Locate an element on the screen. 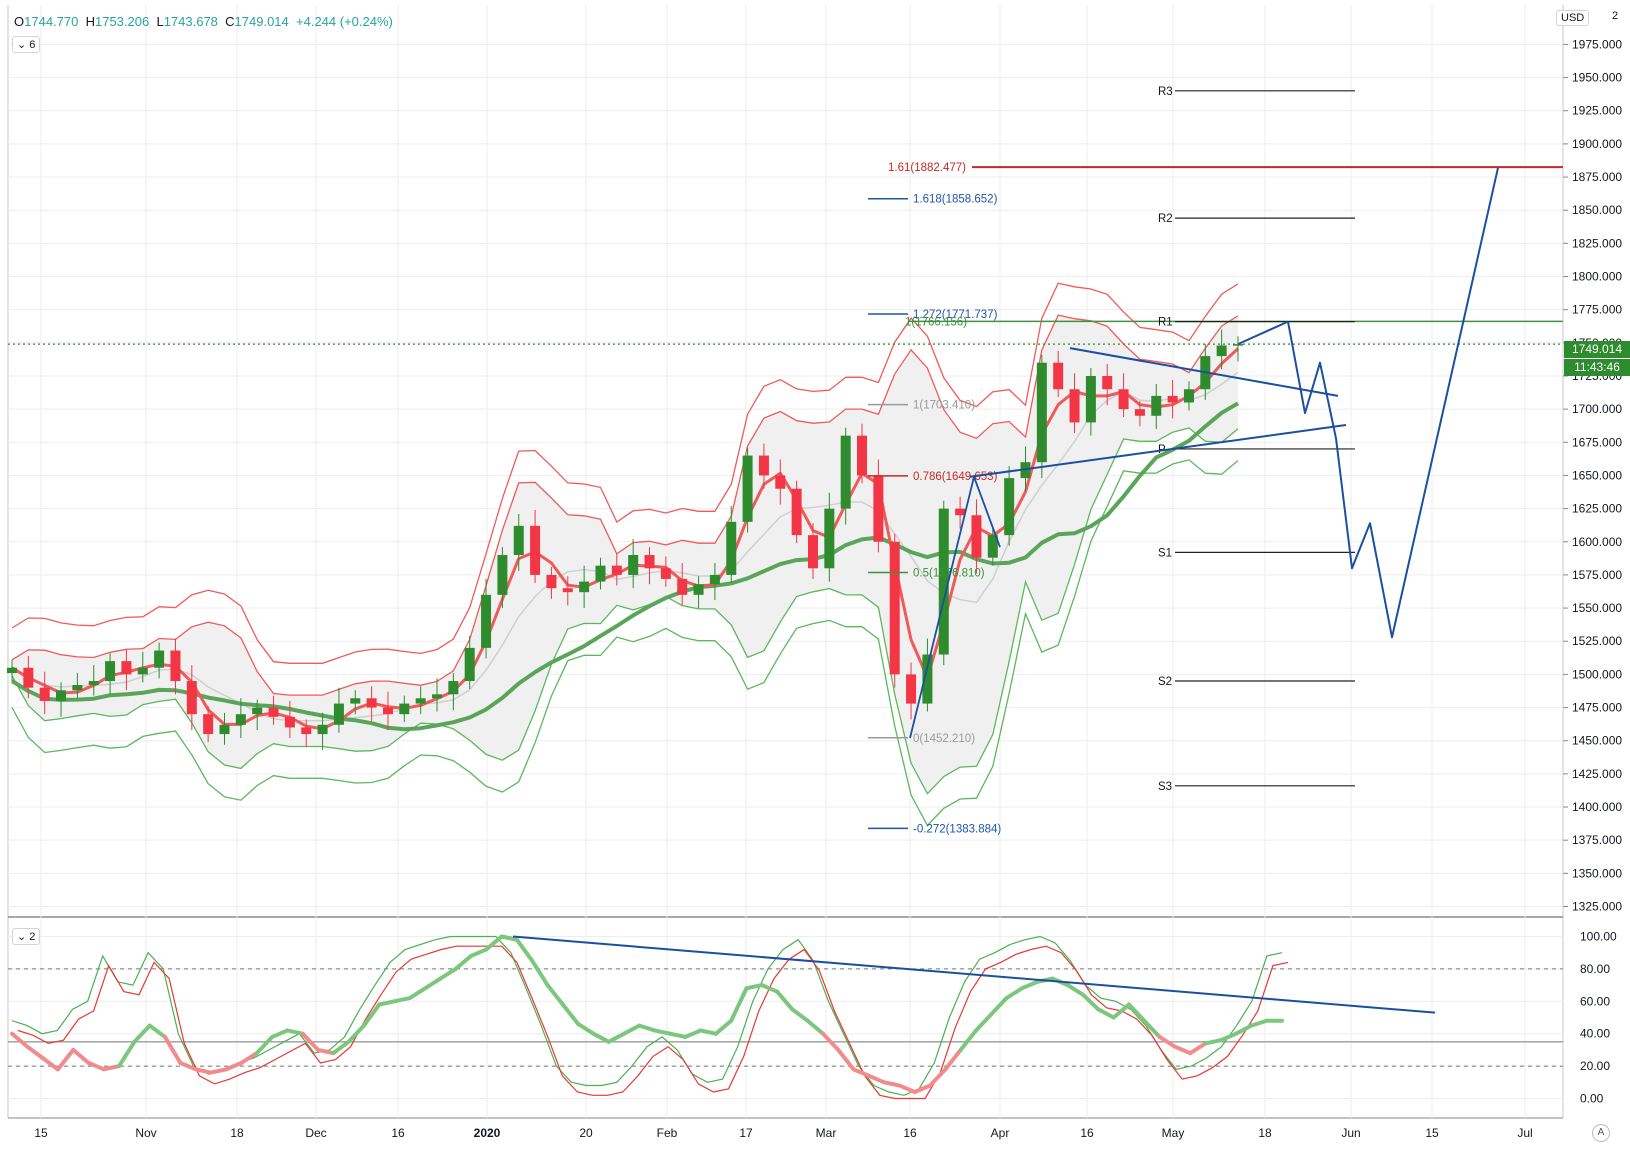  stoch-d-line is located at coordinates (653, 1022).